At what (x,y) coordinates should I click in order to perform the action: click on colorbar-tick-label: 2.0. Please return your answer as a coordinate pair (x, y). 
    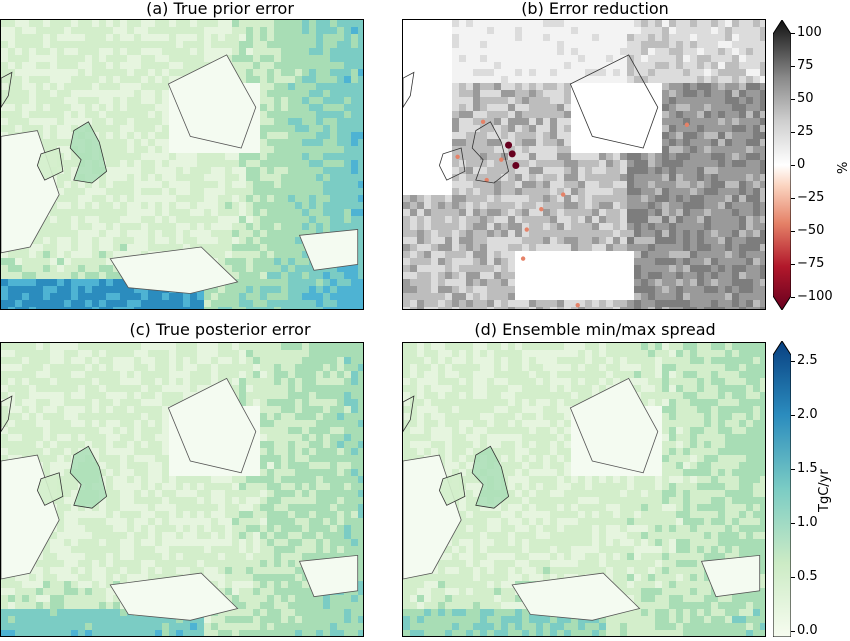
    Looking at the image, I should click on (807, 414).